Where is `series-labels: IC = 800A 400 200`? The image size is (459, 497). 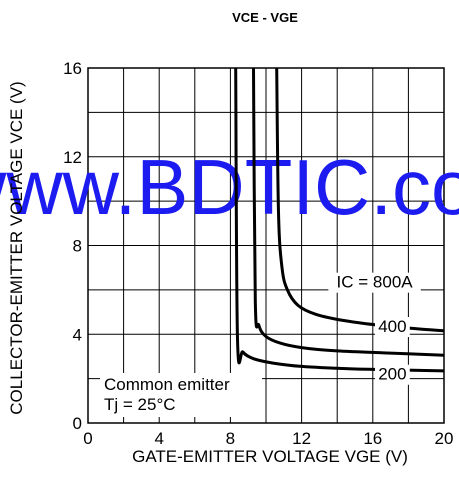
series-labels: IC = 800A 400 200 is located at coordinates (374, 328).